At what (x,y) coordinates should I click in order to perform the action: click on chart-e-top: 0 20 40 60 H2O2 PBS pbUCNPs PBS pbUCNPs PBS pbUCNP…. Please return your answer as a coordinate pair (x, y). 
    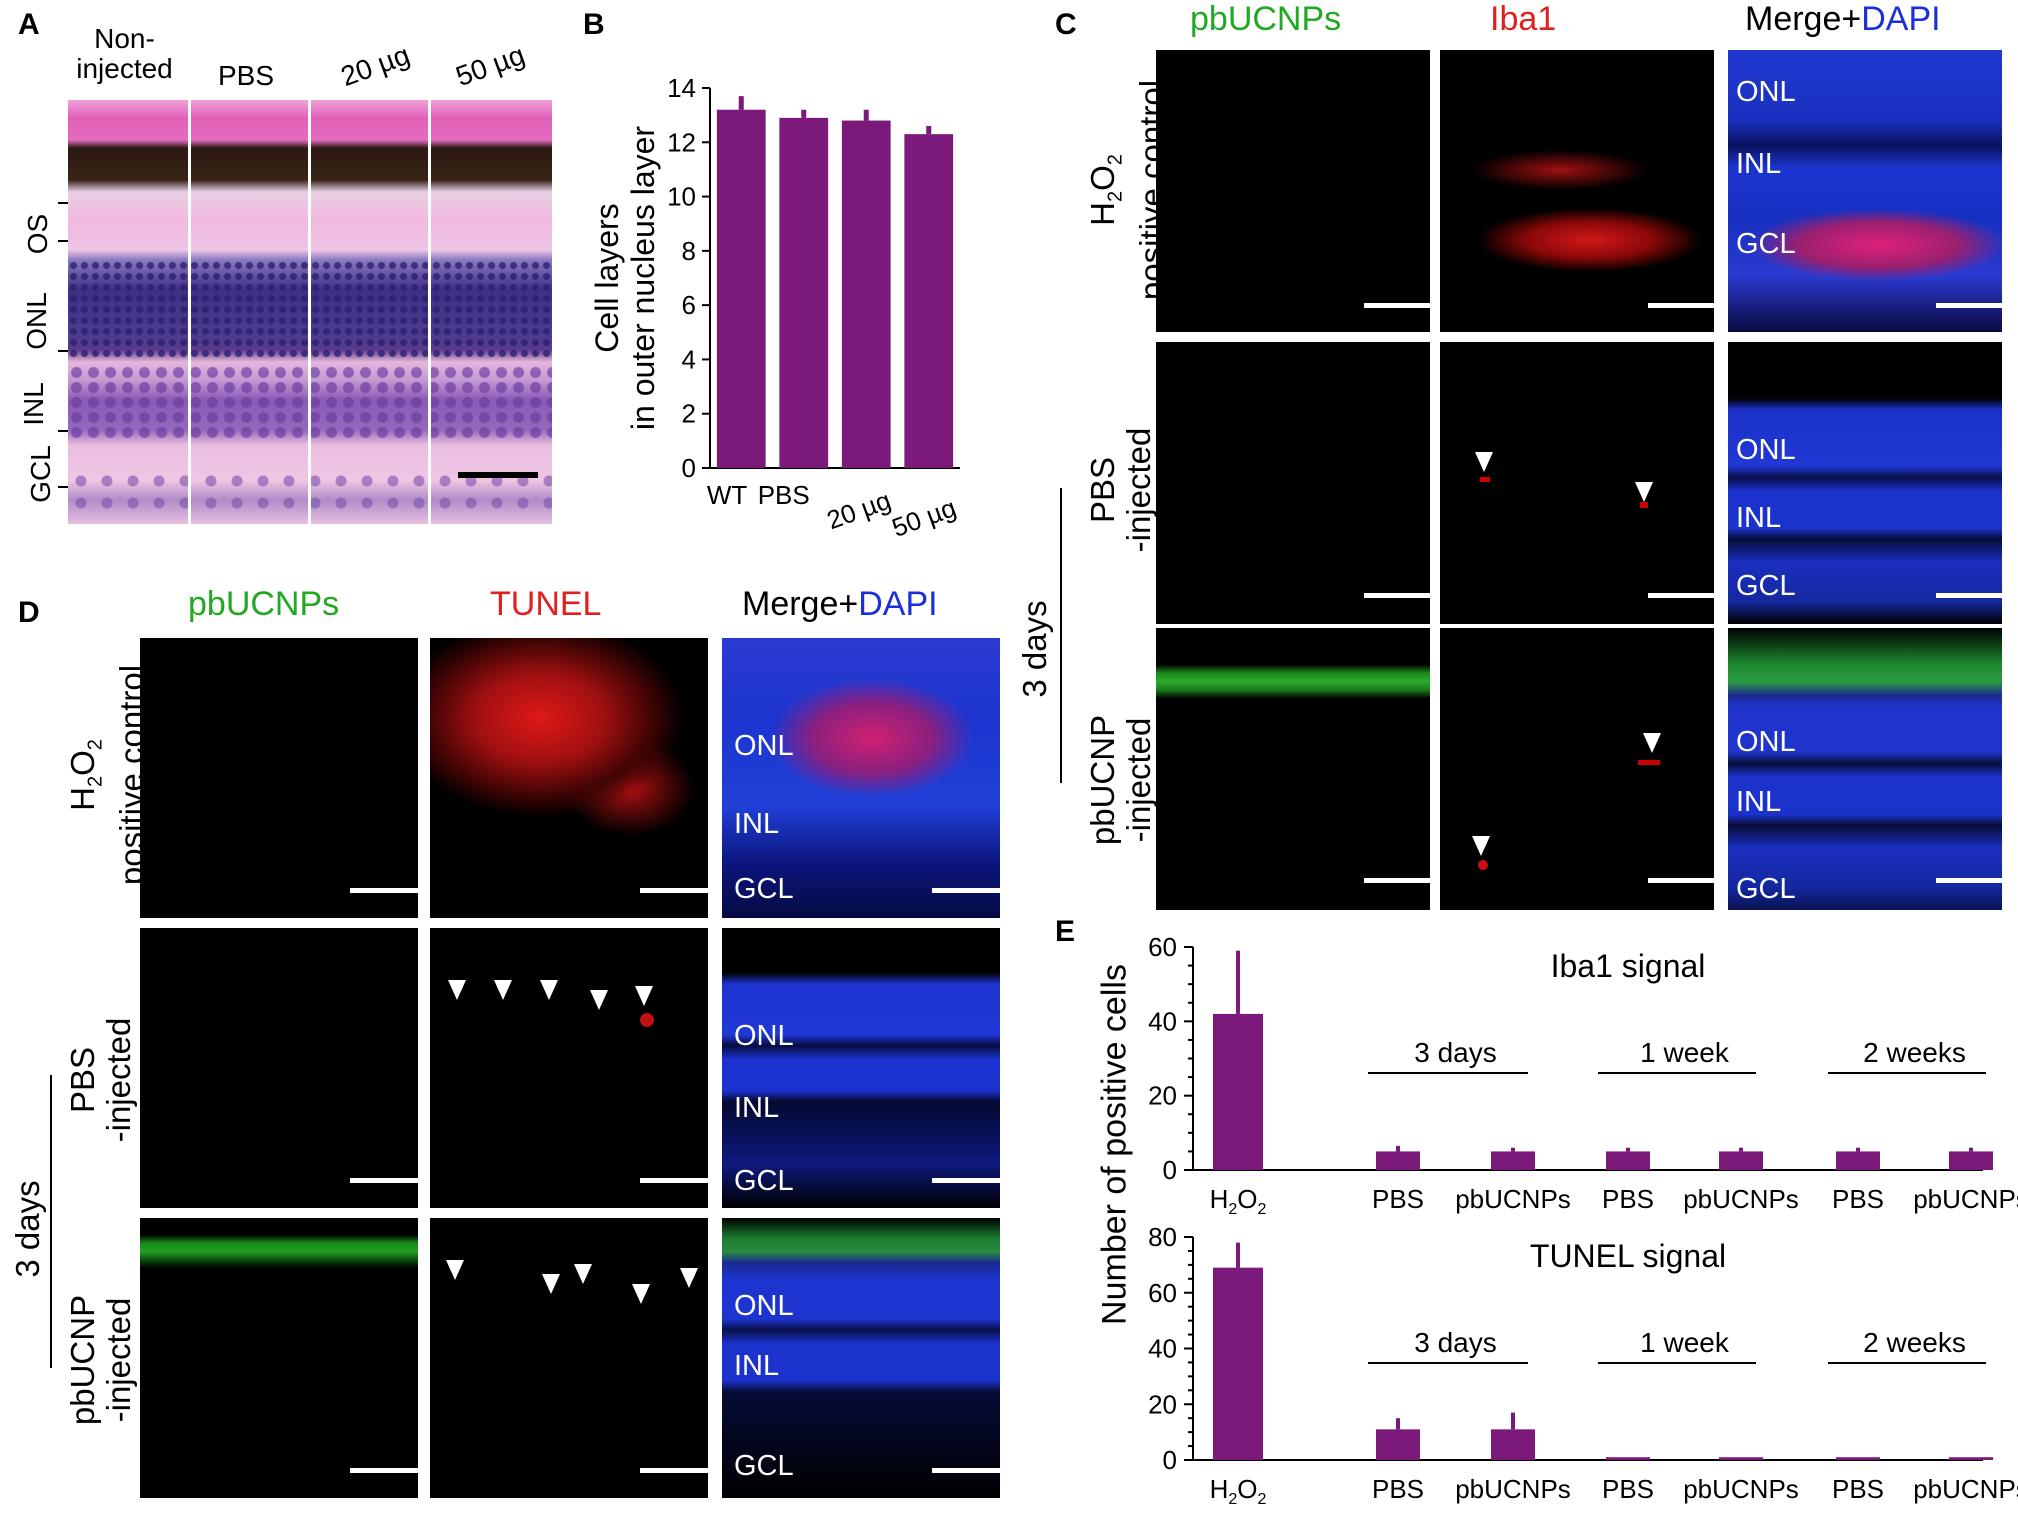
    Looking at the image, I should click on (1583, 1073).